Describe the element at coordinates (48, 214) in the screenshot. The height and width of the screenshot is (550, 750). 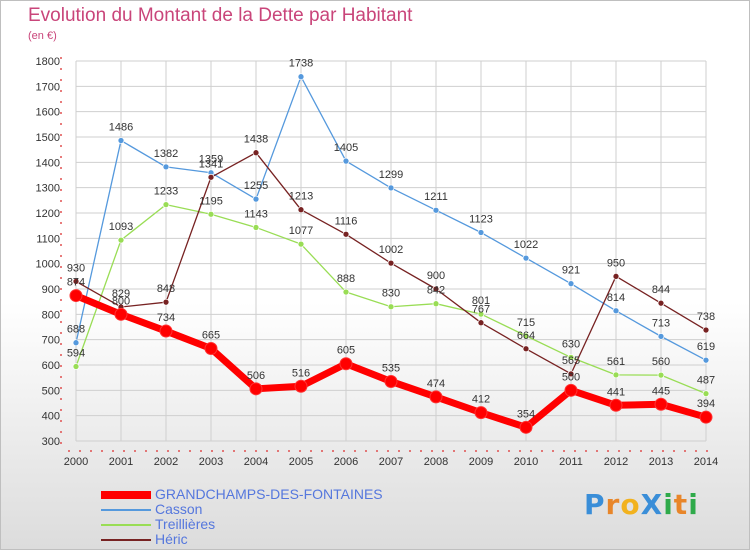
I see `y-tick-label: 1200` at that location.